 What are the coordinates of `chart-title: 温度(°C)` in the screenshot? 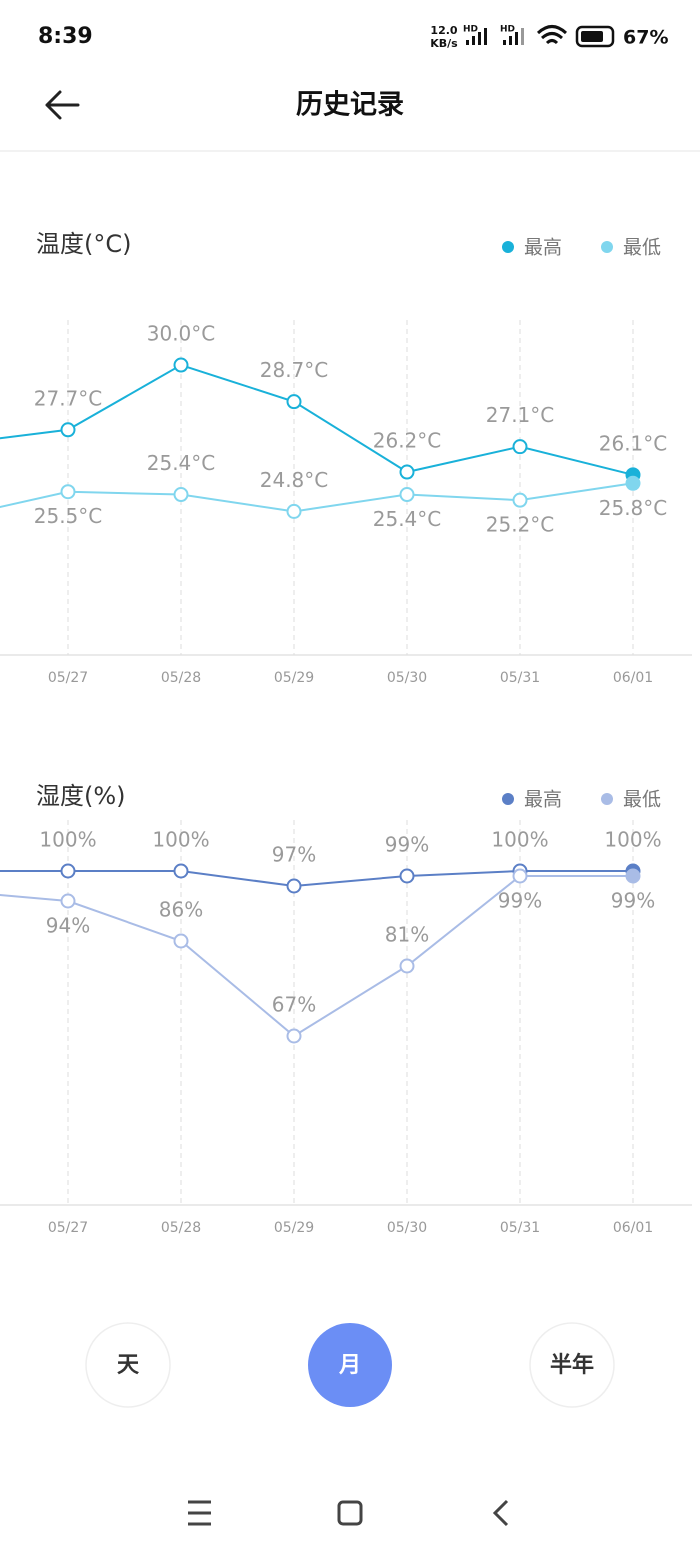 It's located at (83, 244).